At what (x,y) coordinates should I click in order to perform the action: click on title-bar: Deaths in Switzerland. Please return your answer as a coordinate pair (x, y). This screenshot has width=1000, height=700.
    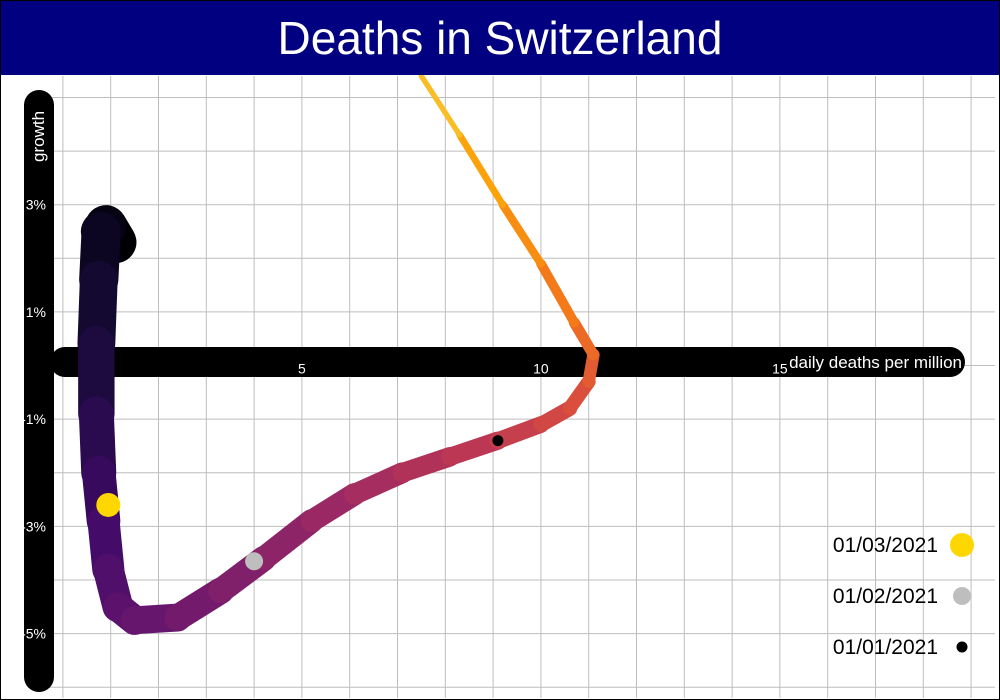
    Looking at the image, I should click on (500, 38).